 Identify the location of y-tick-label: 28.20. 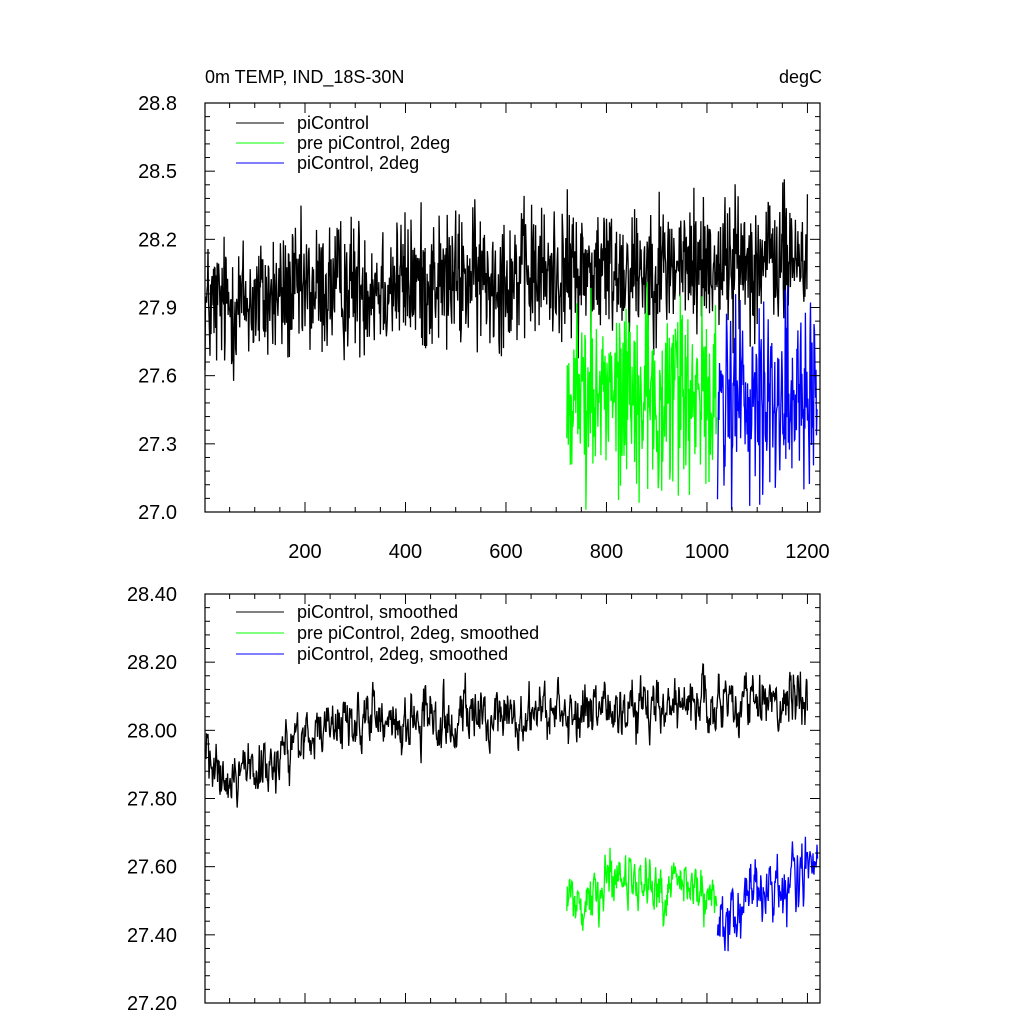
(152, 663).